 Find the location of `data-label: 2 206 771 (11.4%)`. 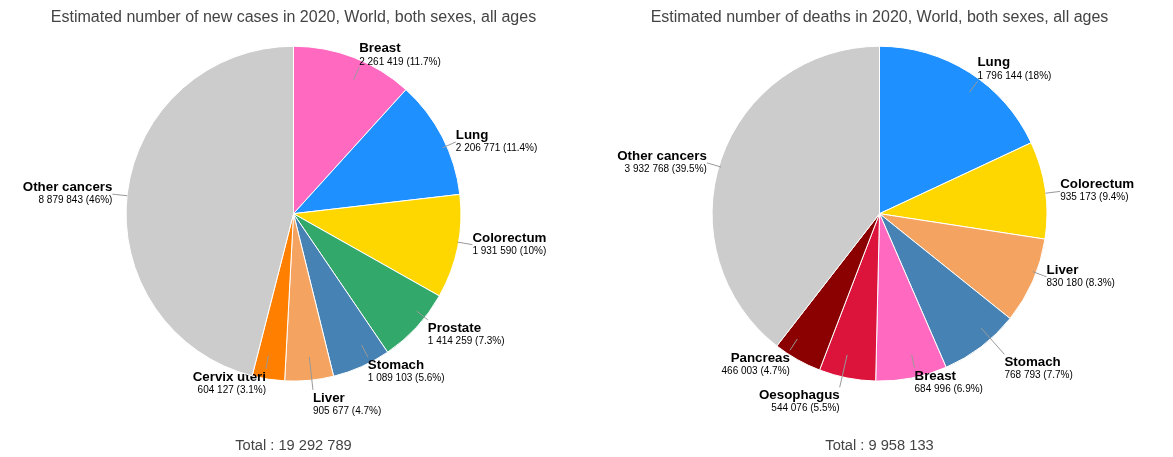

data-label: 2 206 771 (11.4%) is located at coordinates (496, 147).